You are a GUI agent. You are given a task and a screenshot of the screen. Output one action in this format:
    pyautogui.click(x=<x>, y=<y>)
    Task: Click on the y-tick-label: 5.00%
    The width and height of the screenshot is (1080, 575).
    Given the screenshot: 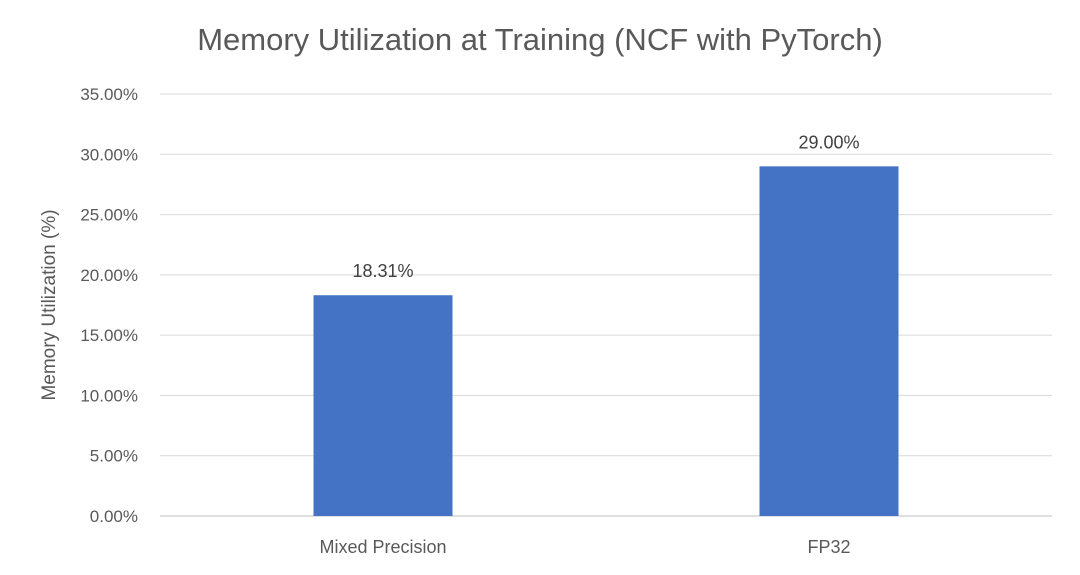 What is the action you would take?
    pyautogui.click(x=114, y=456)
    